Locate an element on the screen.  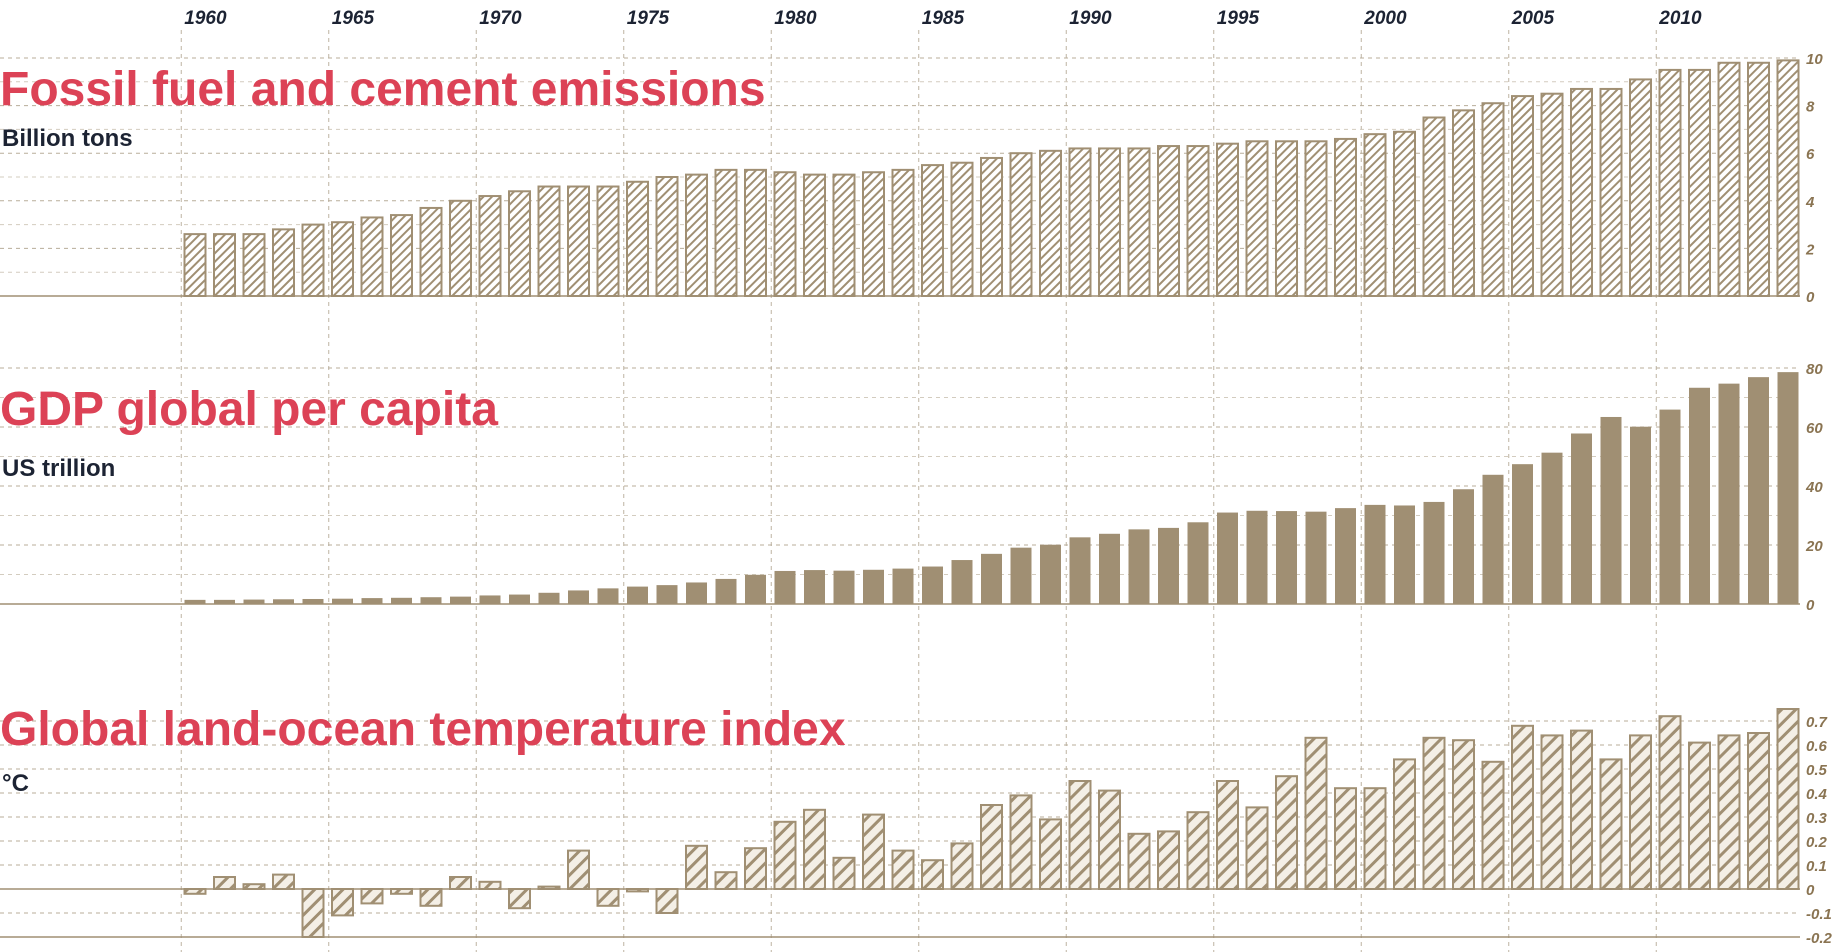
panel-unit: US trillion is located at coordinates (58, 468).